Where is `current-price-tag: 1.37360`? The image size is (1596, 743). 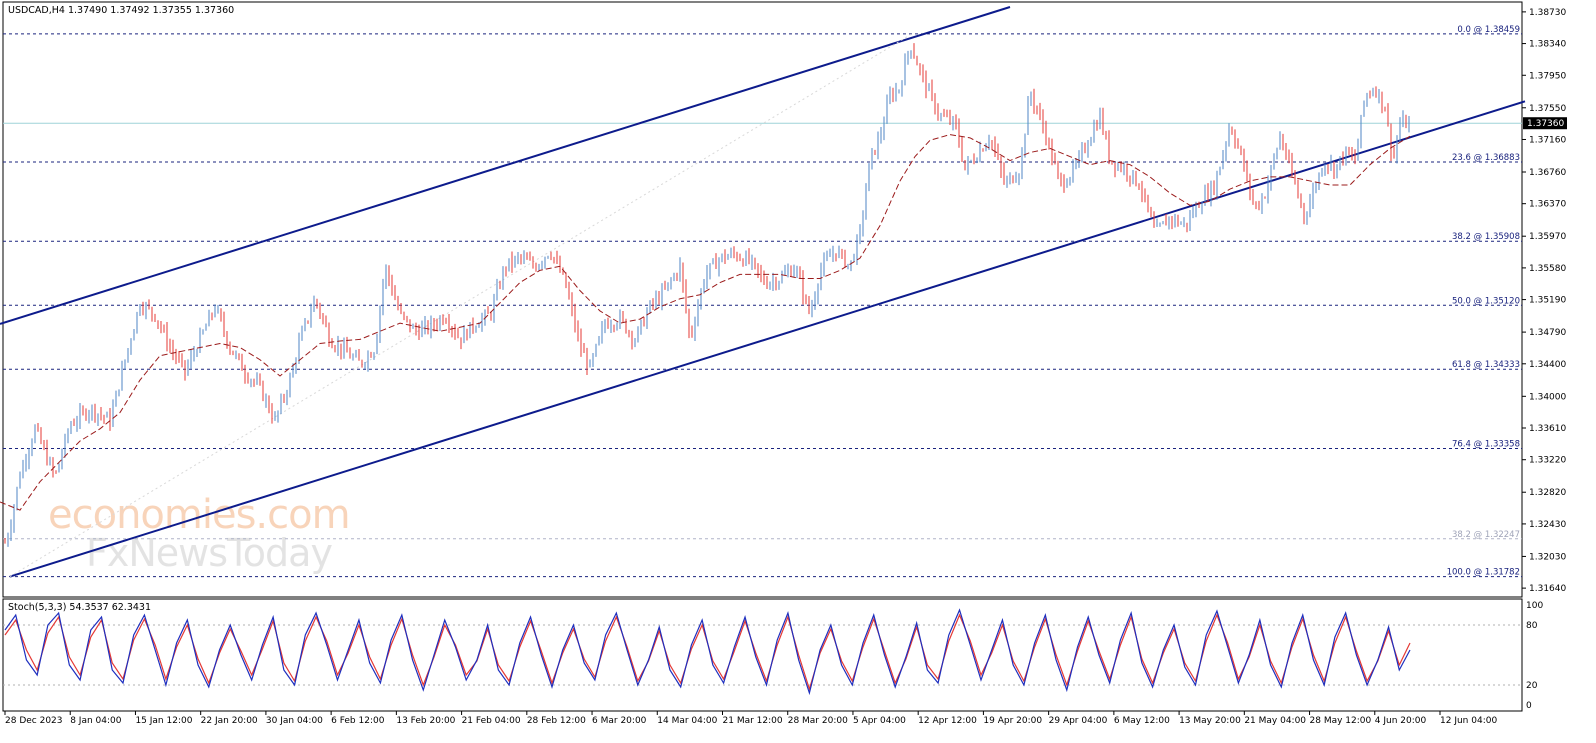 current-price-tag: 1.37360 is located at coordinates (1545, 123).